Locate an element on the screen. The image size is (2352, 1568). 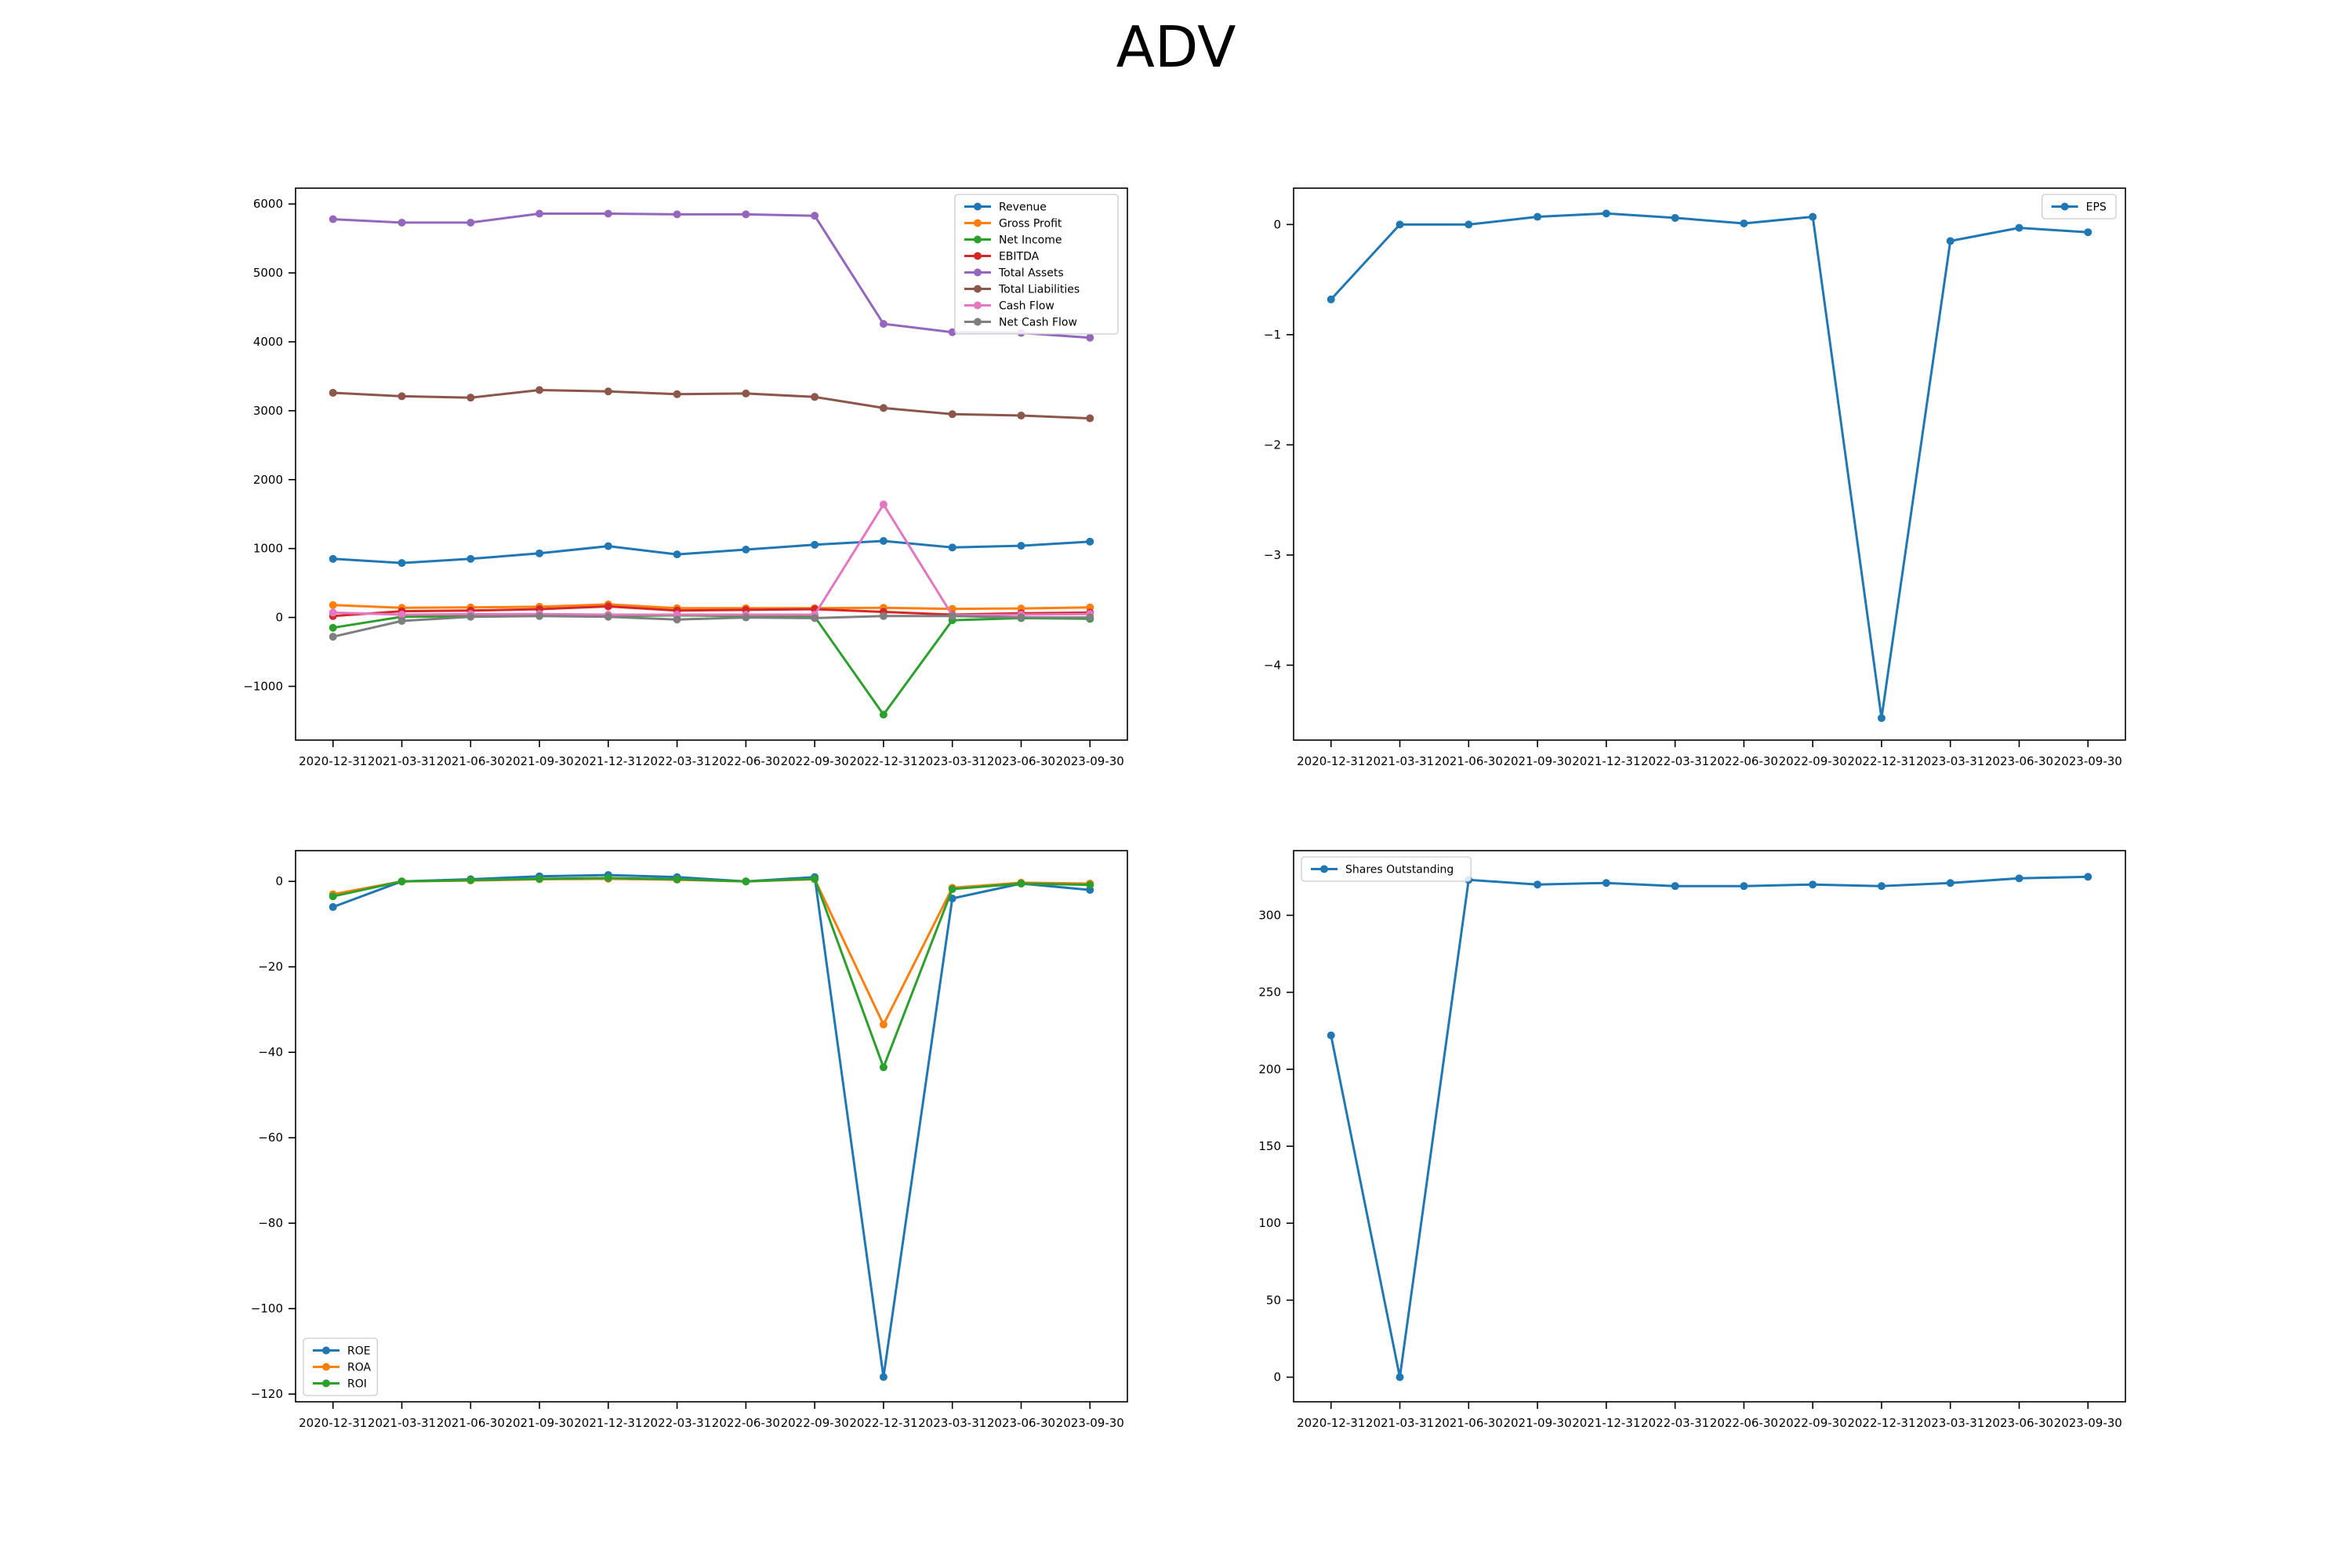
legend-label: Revenue is located at coordinates (1023, 208).